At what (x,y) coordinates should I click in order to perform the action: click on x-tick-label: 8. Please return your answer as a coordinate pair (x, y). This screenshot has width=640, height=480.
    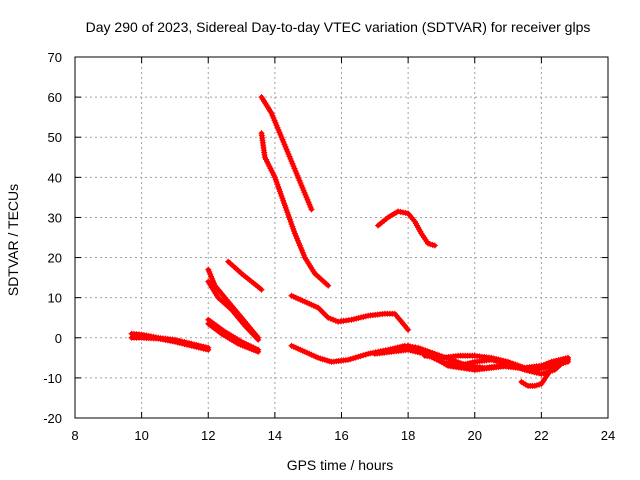
    Looking at the image, I should click on (74, 435).